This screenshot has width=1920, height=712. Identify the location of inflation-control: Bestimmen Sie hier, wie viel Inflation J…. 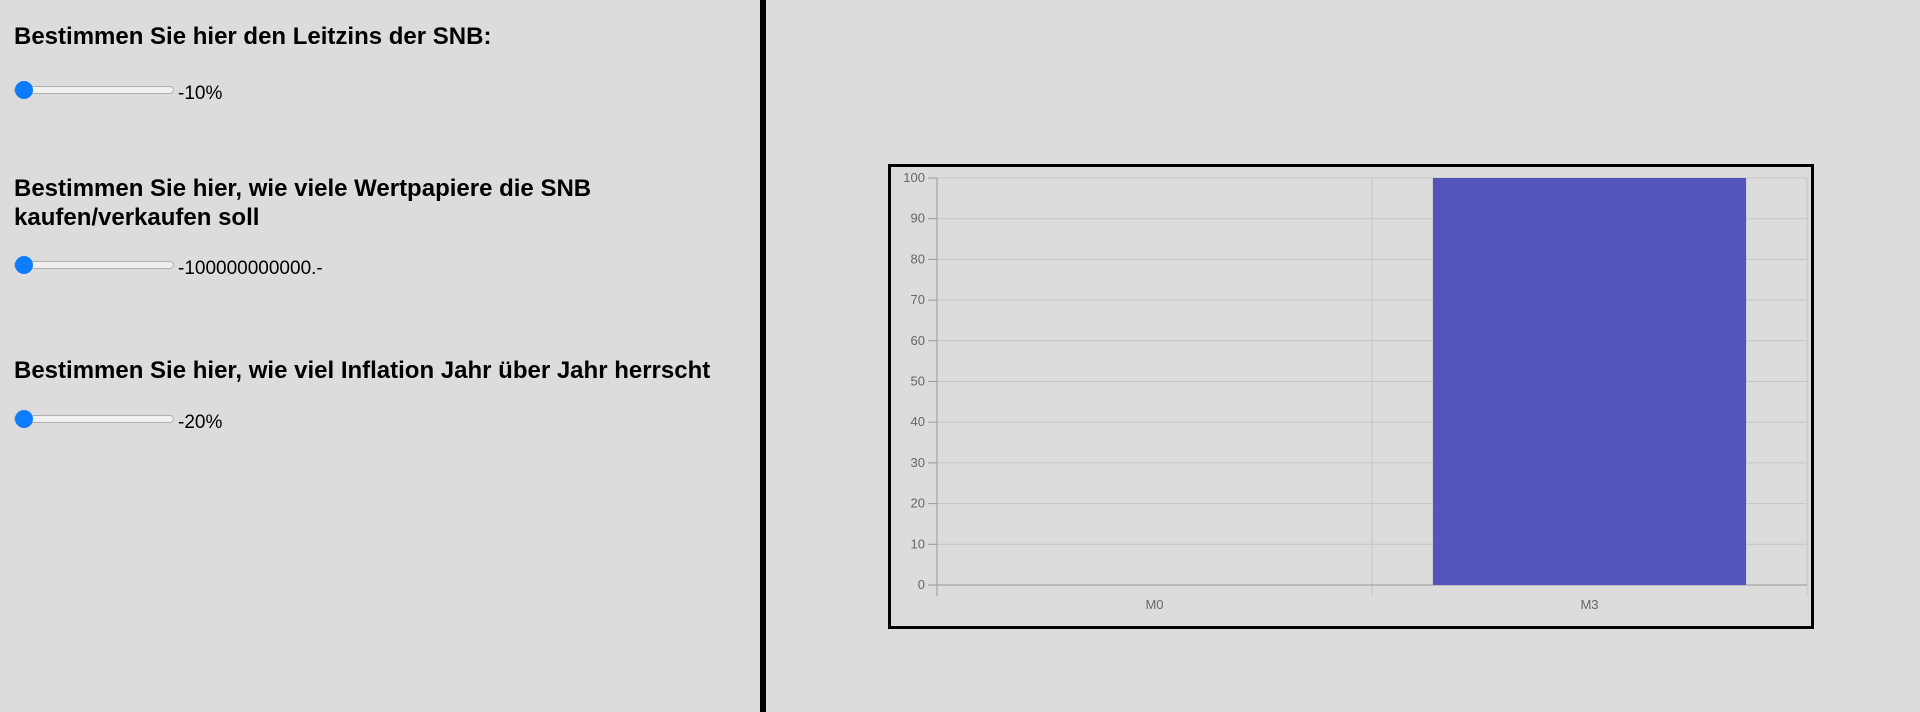
(384, 394).